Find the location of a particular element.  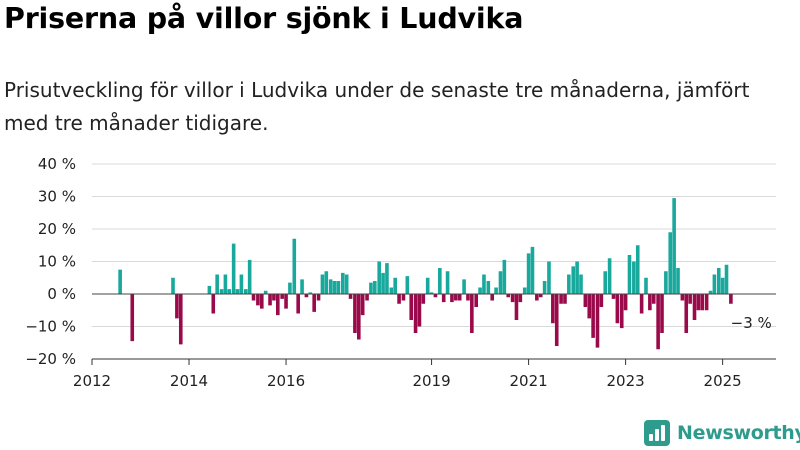

x-tick-label: 2023 is located at coordinates (626, 381).